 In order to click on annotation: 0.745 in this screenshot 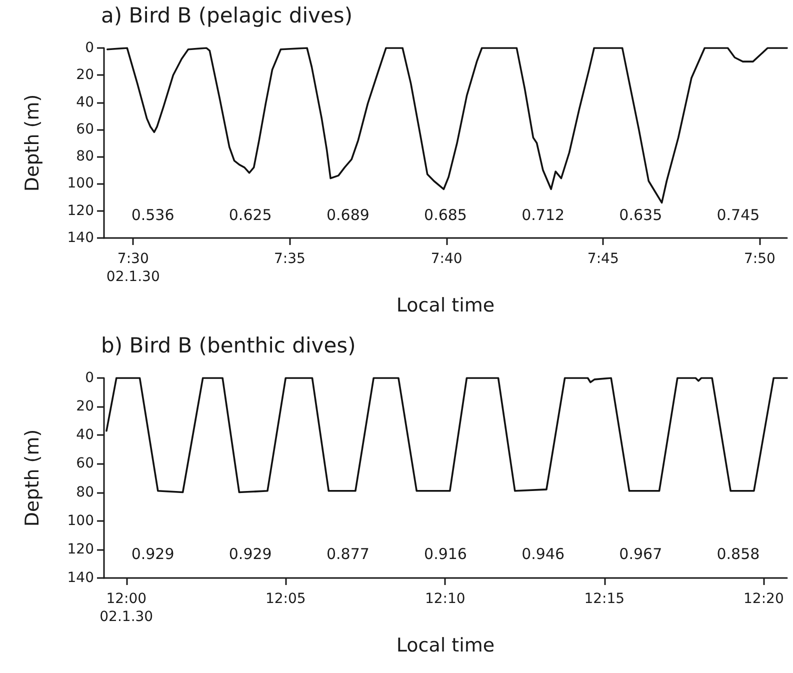, I will do `click(738, 215)`.